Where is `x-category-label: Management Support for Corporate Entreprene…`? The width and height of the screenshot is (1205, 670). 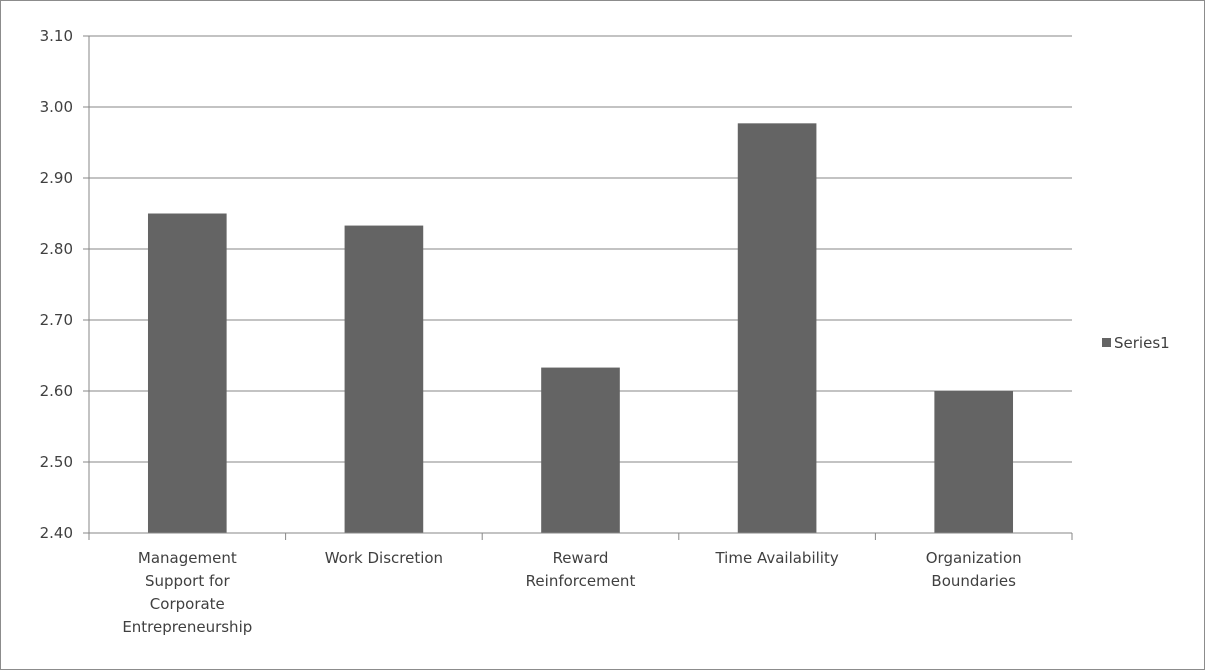 x-category-label: Management Support for Corporate Entreprene… is located at coordinates (187, 592).